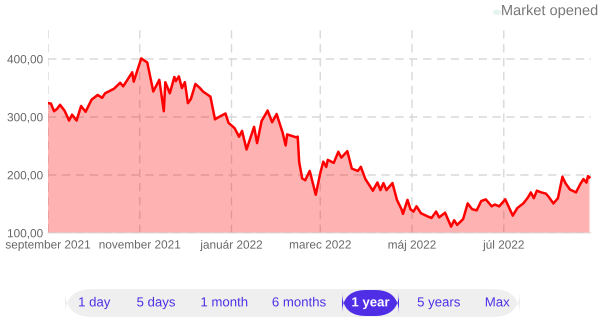 This screenshot has width=600, height=323. I want to click on x-tick-label: júl 2022, so click(503, 246).